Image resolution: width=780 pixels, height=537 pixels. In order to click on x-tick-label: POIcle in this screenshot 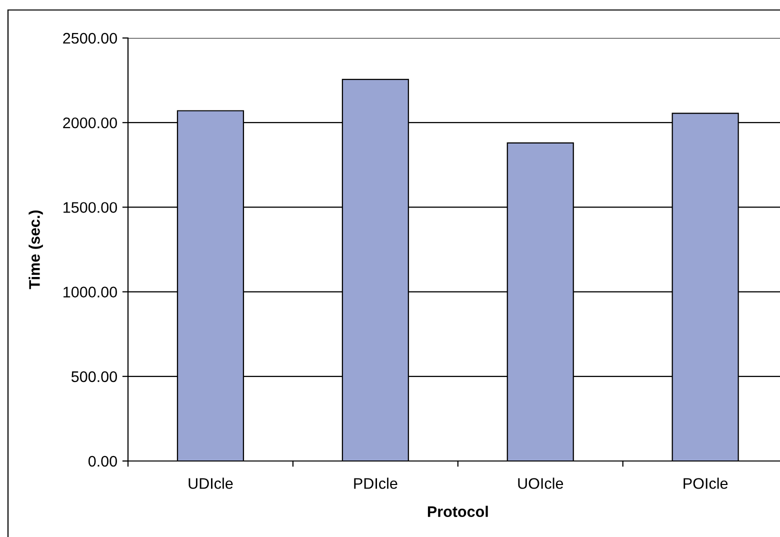, I will do `click(706, 483)`.